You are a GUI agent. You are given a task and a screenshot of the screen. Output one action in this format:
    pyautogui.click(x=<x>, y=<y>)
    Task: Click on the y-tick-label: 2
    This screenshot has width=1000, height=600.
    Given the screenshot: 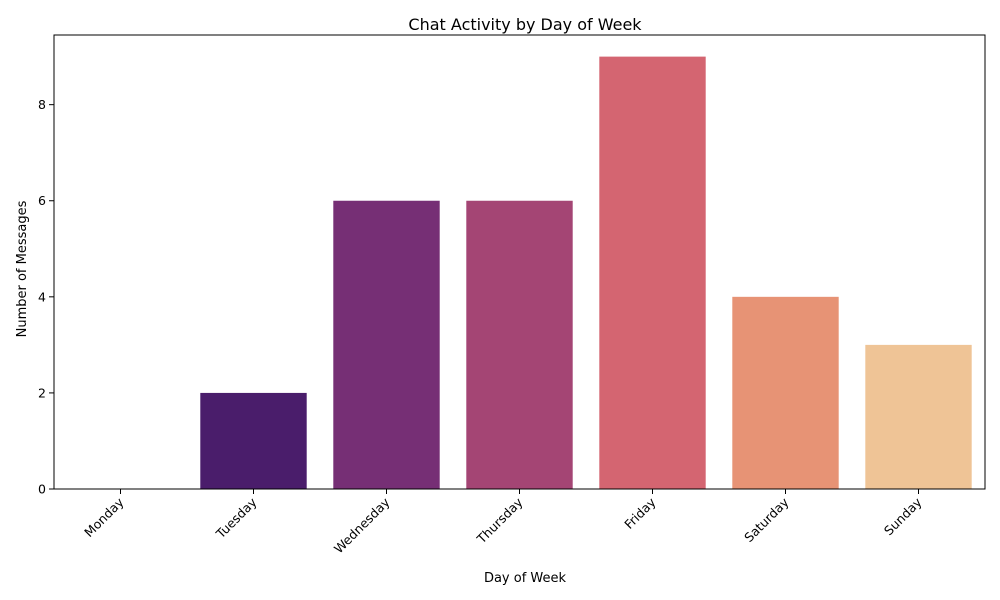 What is the action you would take?
    pyautogui.click(x=42, y=392)
    